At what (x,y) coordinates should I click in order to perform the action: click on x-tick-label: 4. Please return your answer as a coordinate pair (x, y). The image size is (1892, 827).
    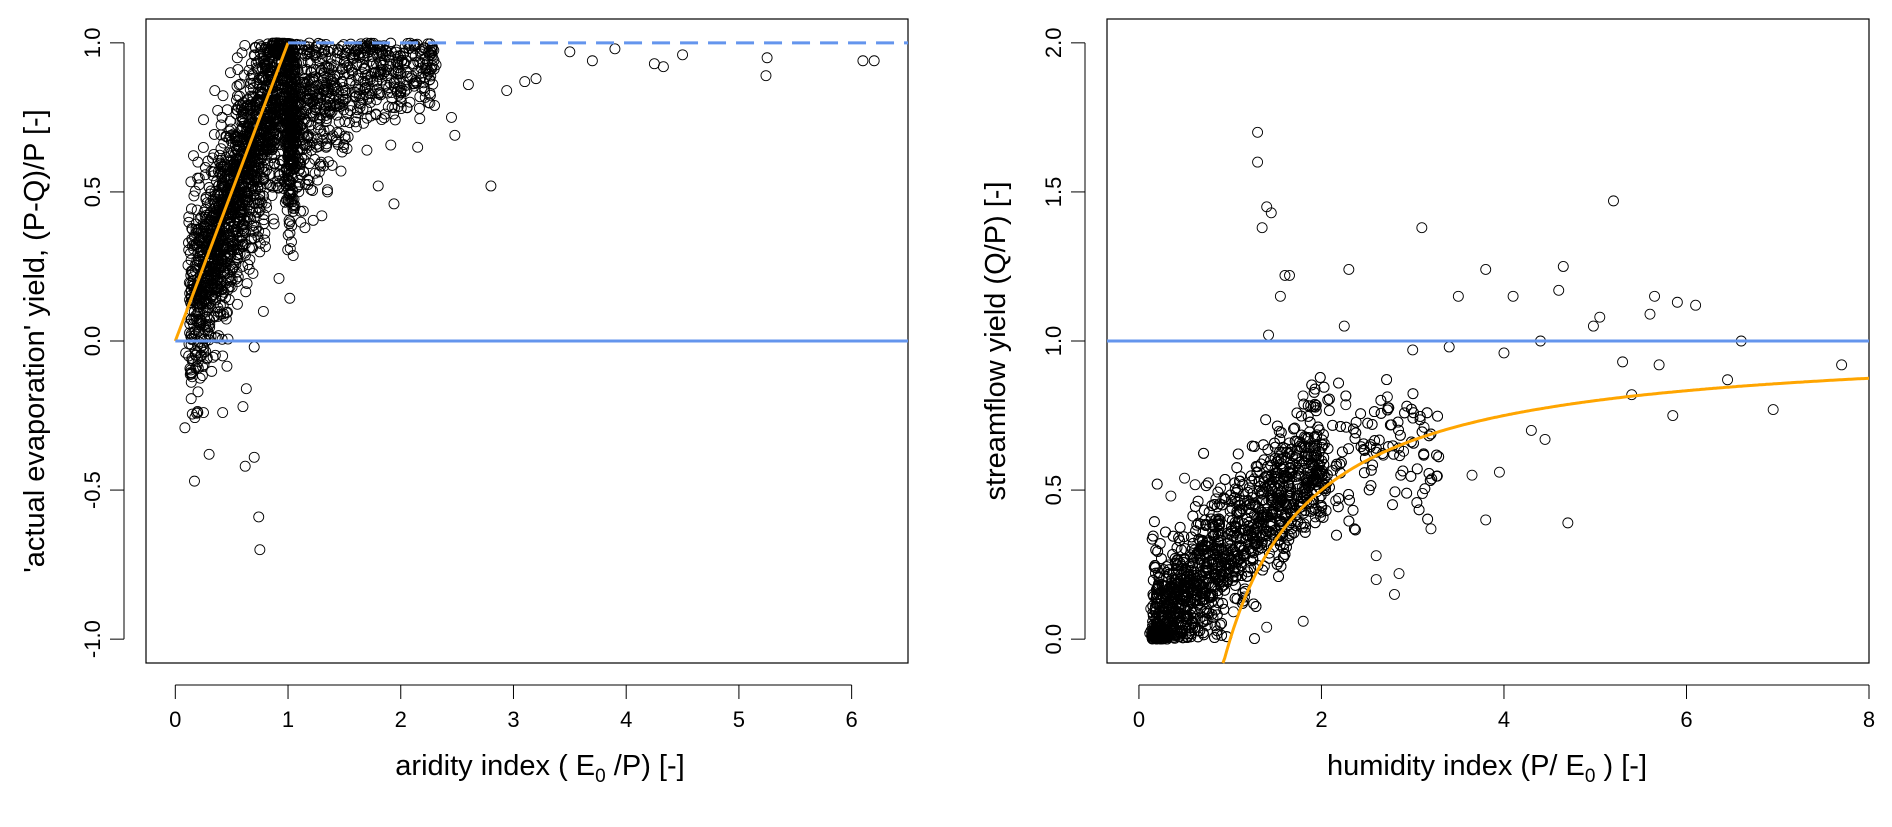
    Looking at the image, I should click on (1504, 719).